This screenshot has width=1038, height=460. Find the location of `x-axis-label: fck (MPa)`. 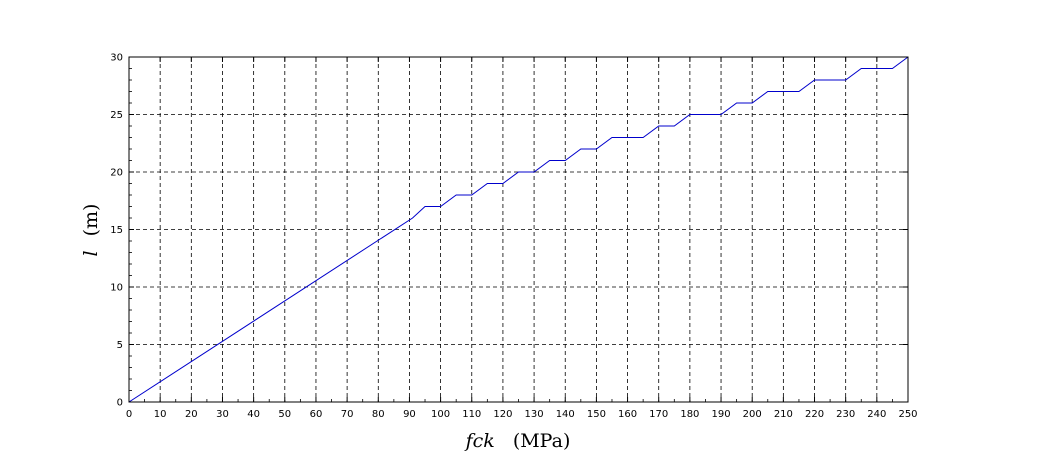

x-axis-label: fck (MPa) is located at coordinates (517, 441).